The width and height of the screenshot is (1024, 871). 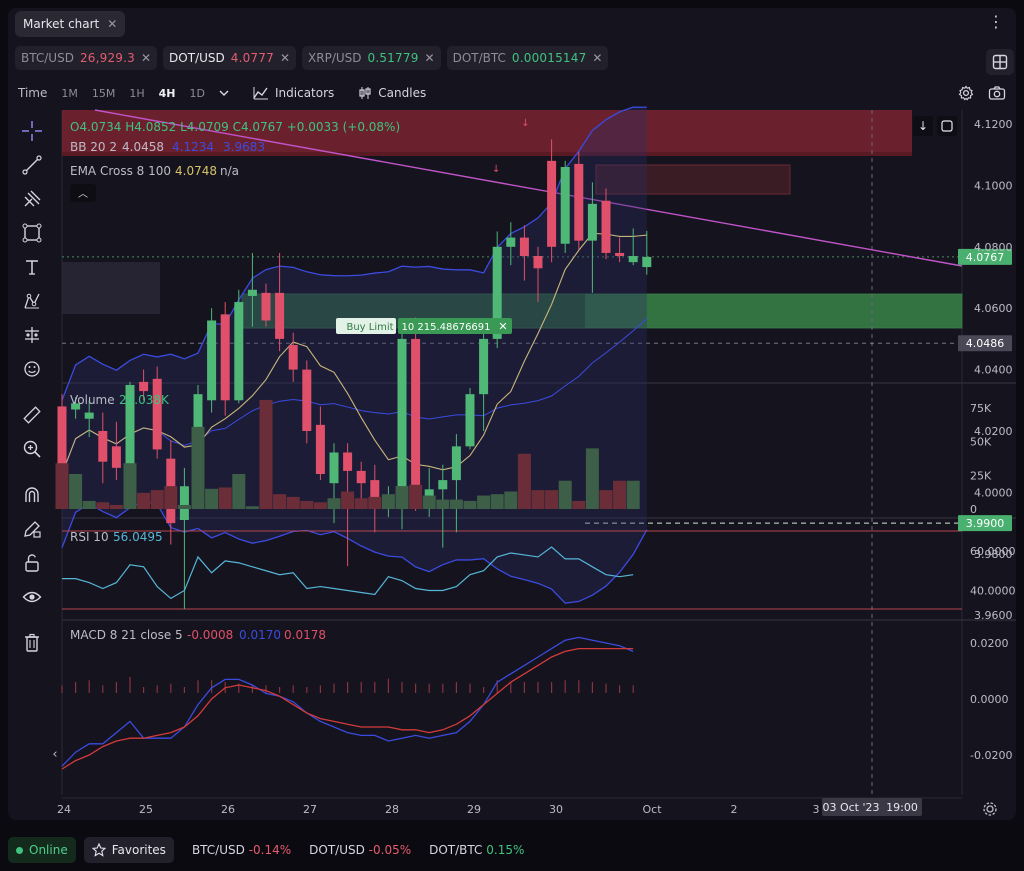 I want to click on timeframe-1m: 1M, so click(x=69, y=93).